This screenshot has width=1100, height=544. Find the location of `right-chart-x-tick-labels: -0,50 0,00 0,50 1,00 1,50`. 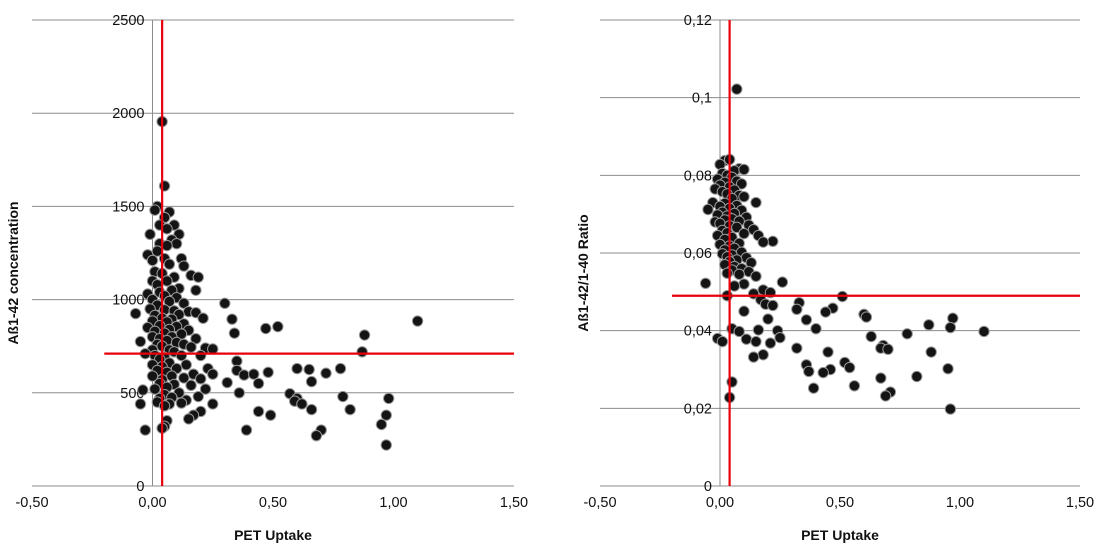

right-chart-x-tick-labels: -0,50 0,00 0,50 1,00 1,50 is located at coordinates (838, 503).